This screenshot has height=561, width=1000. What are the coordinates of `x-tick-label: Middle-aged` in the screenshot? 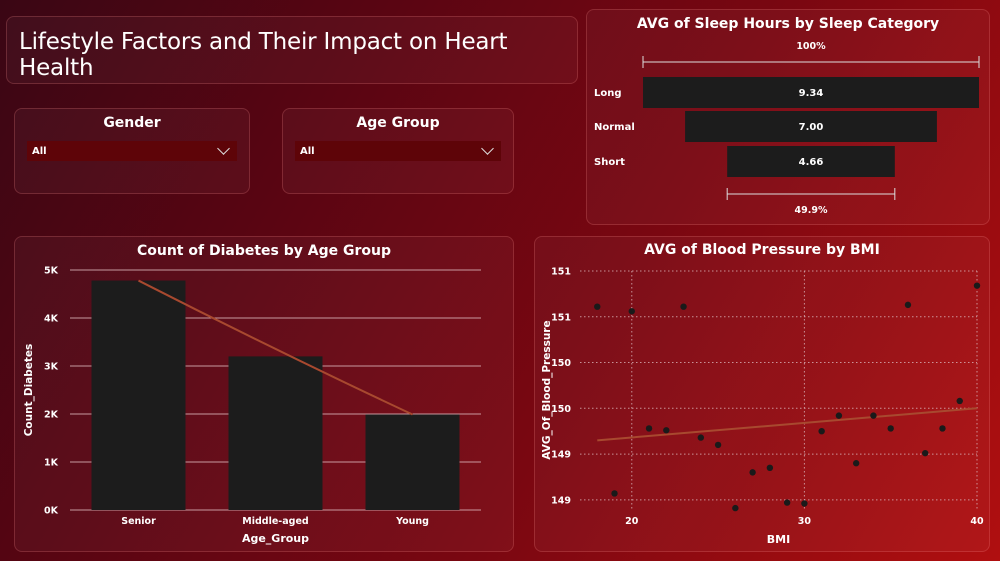 It's located at (275, 521).